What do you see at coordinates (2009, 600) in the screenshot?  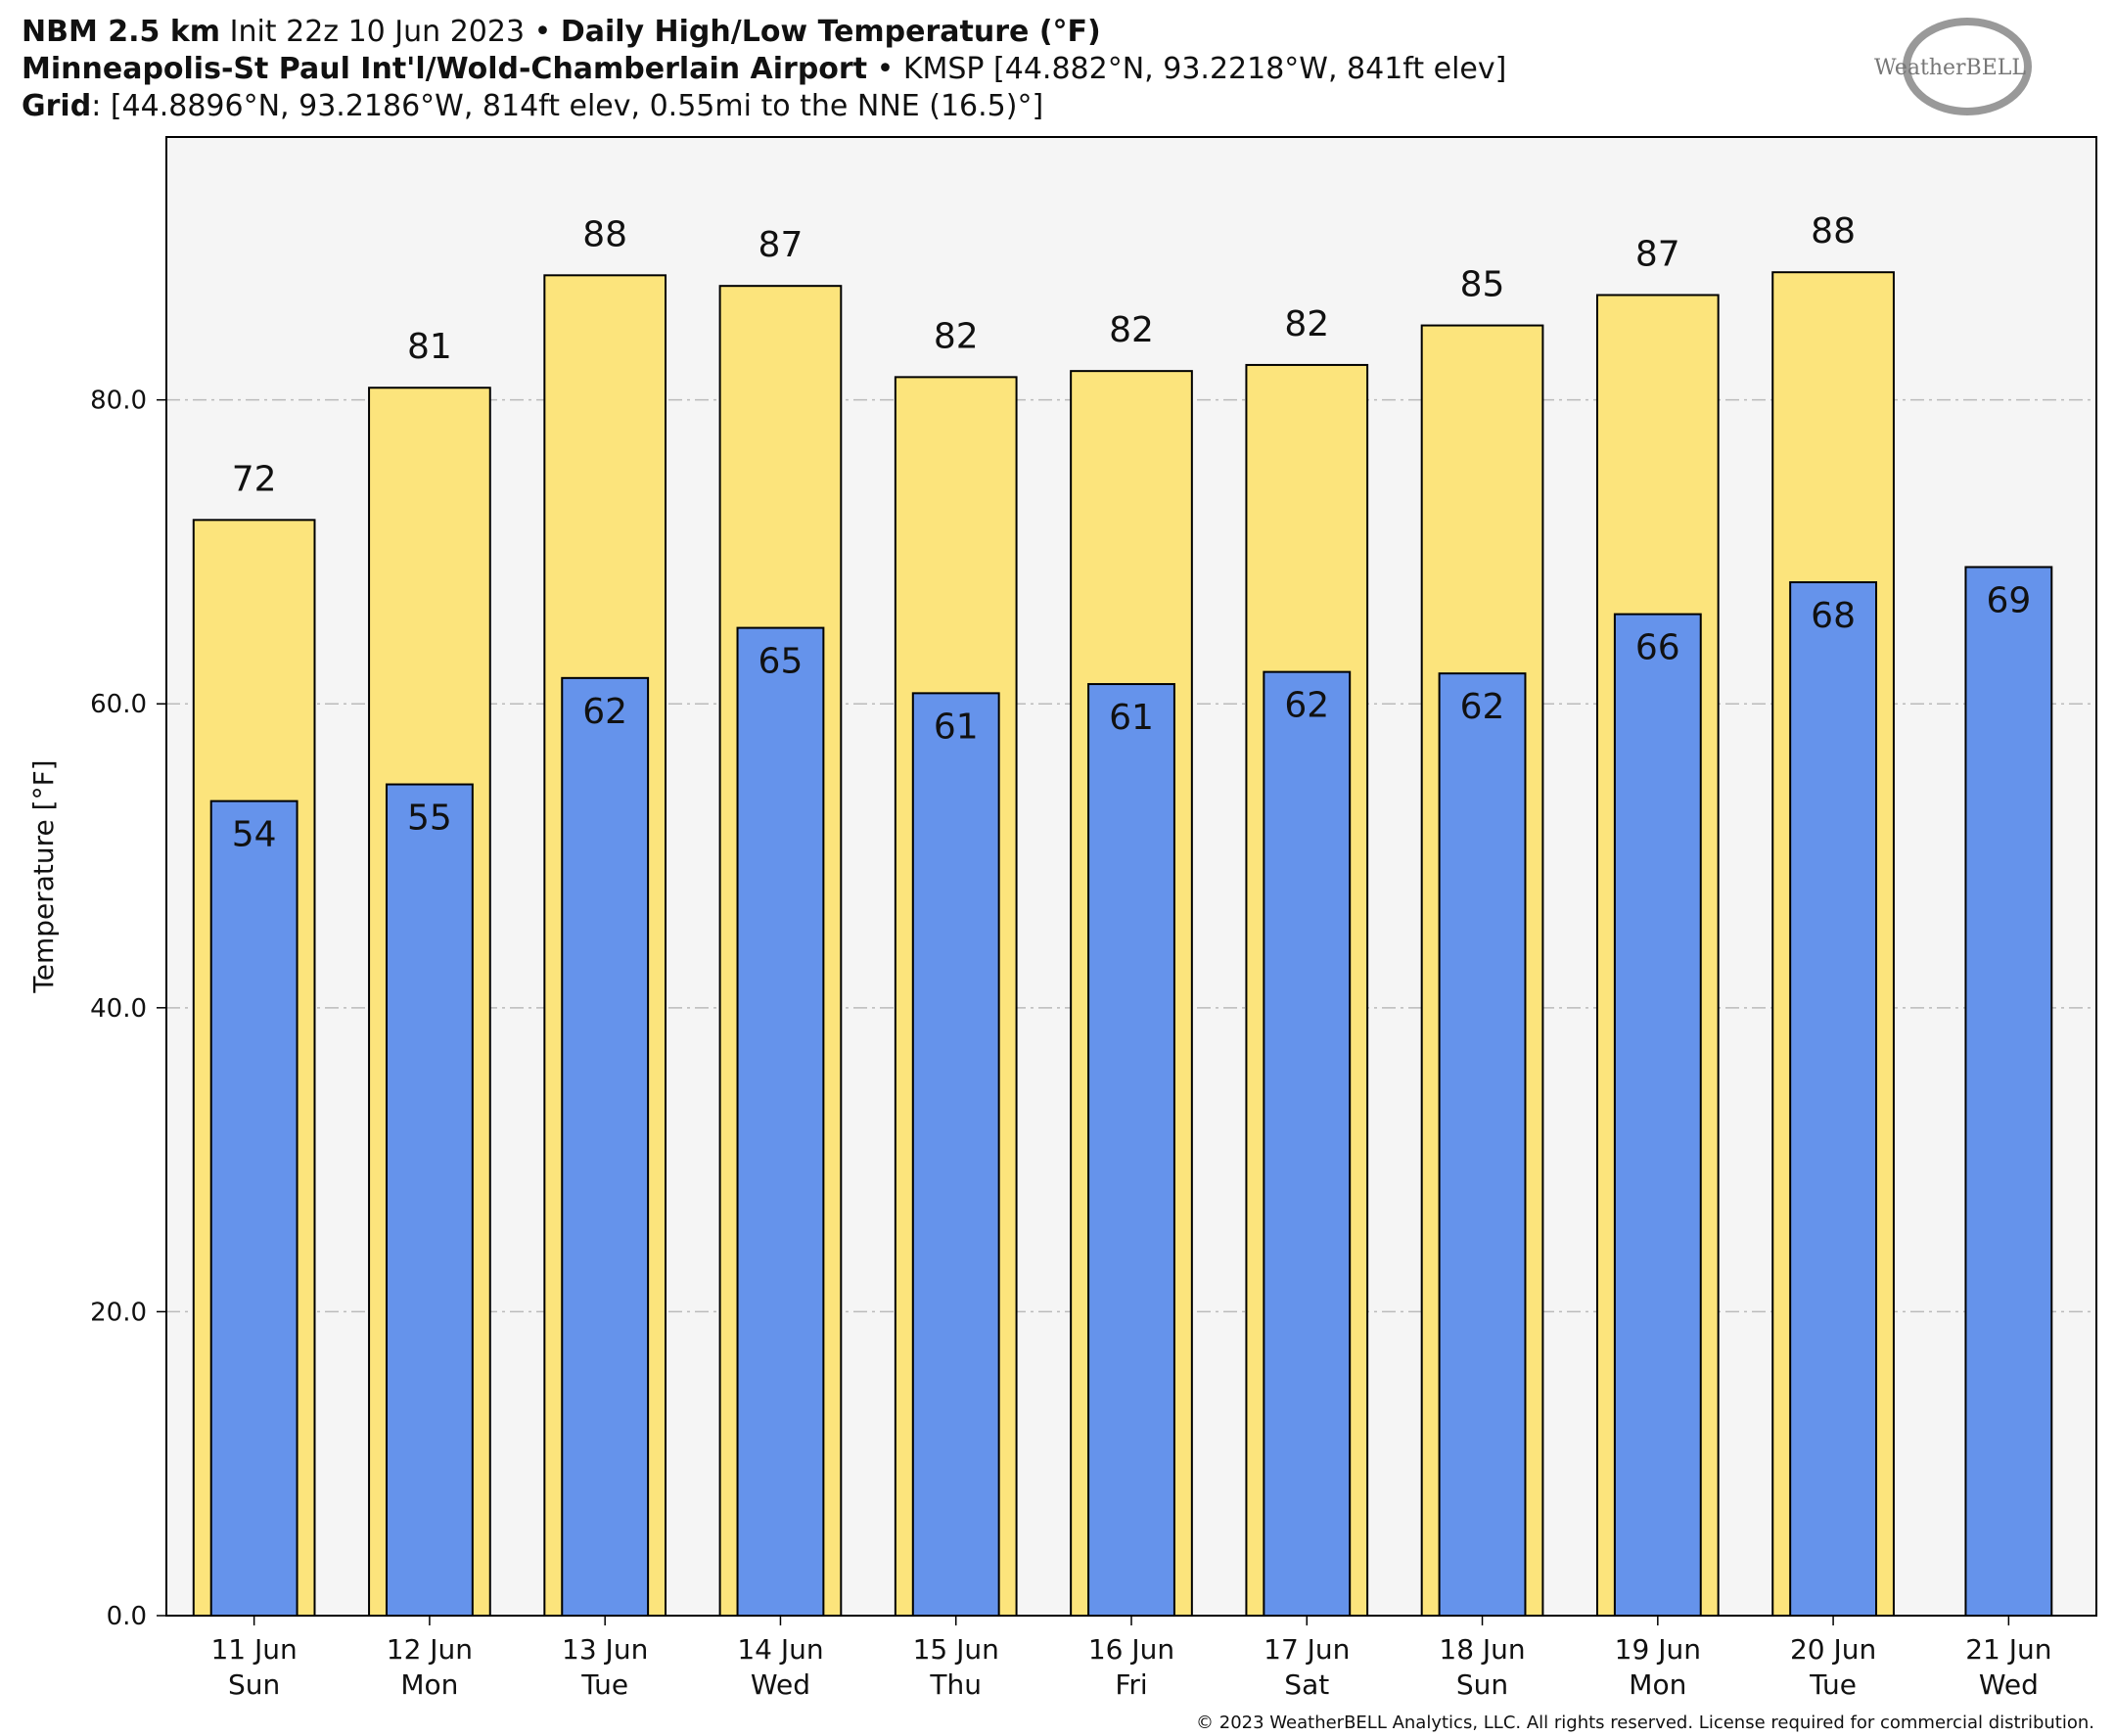 I see `value-label: 69` at bounding box center [2009, 600].